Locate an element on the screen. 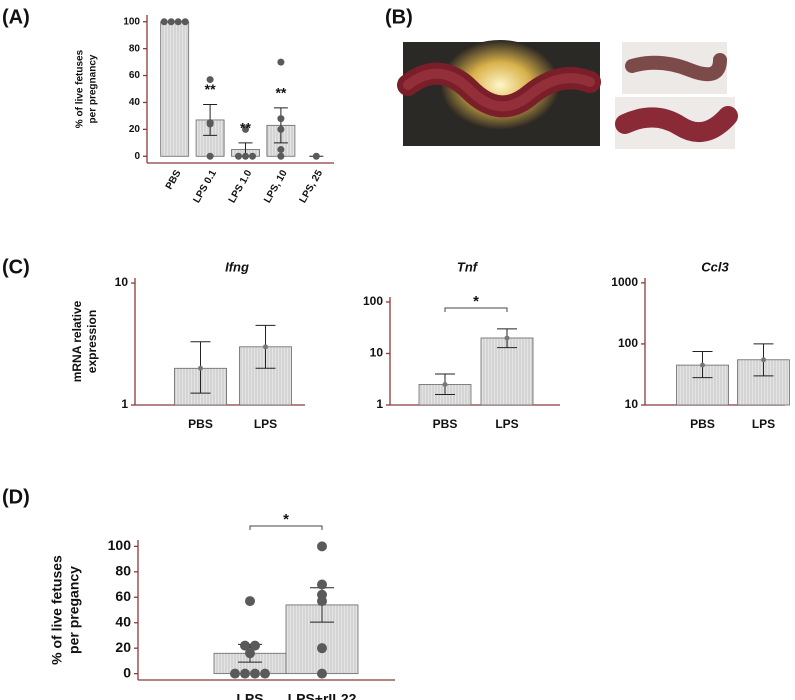 Image resolution: width=795 pixels, height=700 pixels. x-tick-label: LPS, 10 is located at coordinates (276, 186).